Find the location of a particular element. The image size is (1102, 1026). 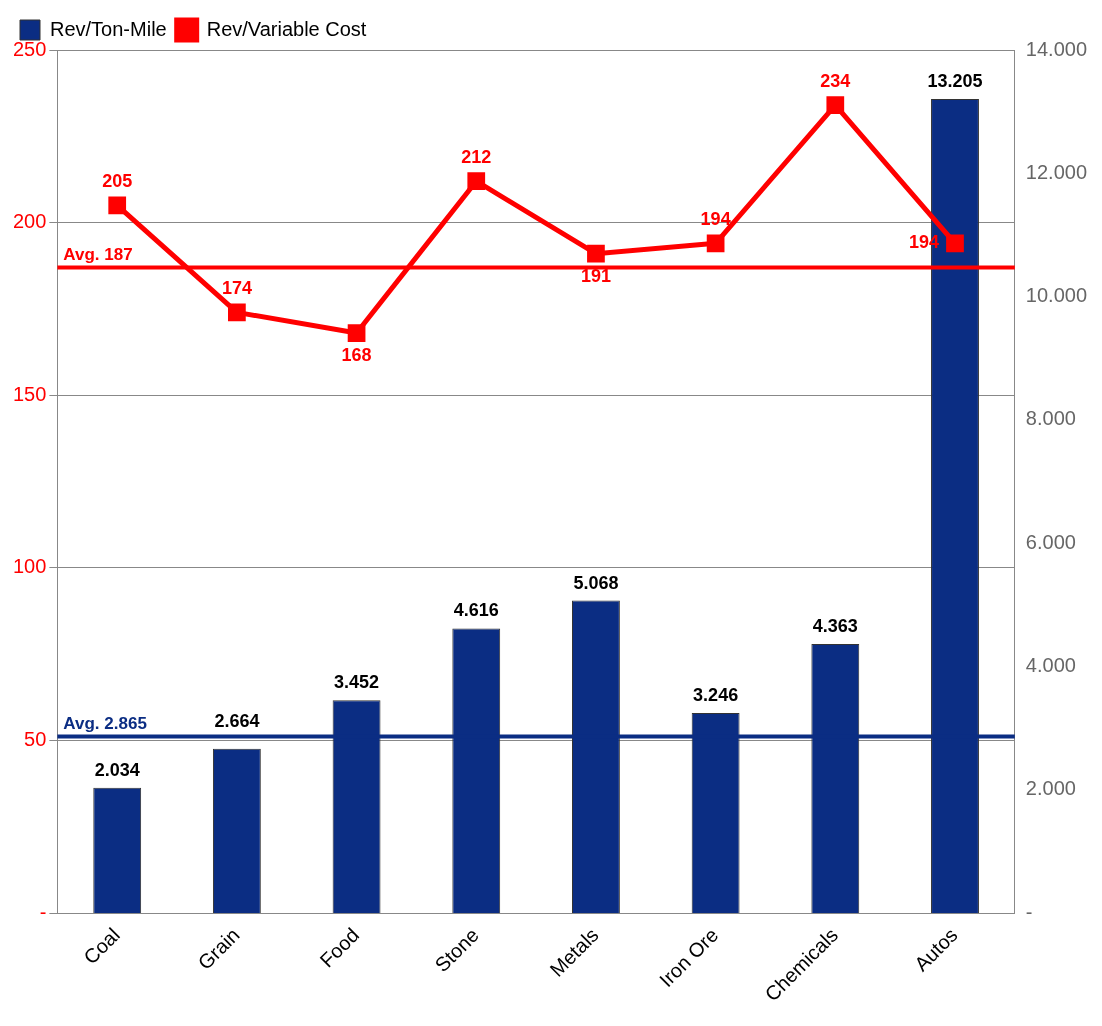

data-label: 4.616 is located at coordinates (476, 610).